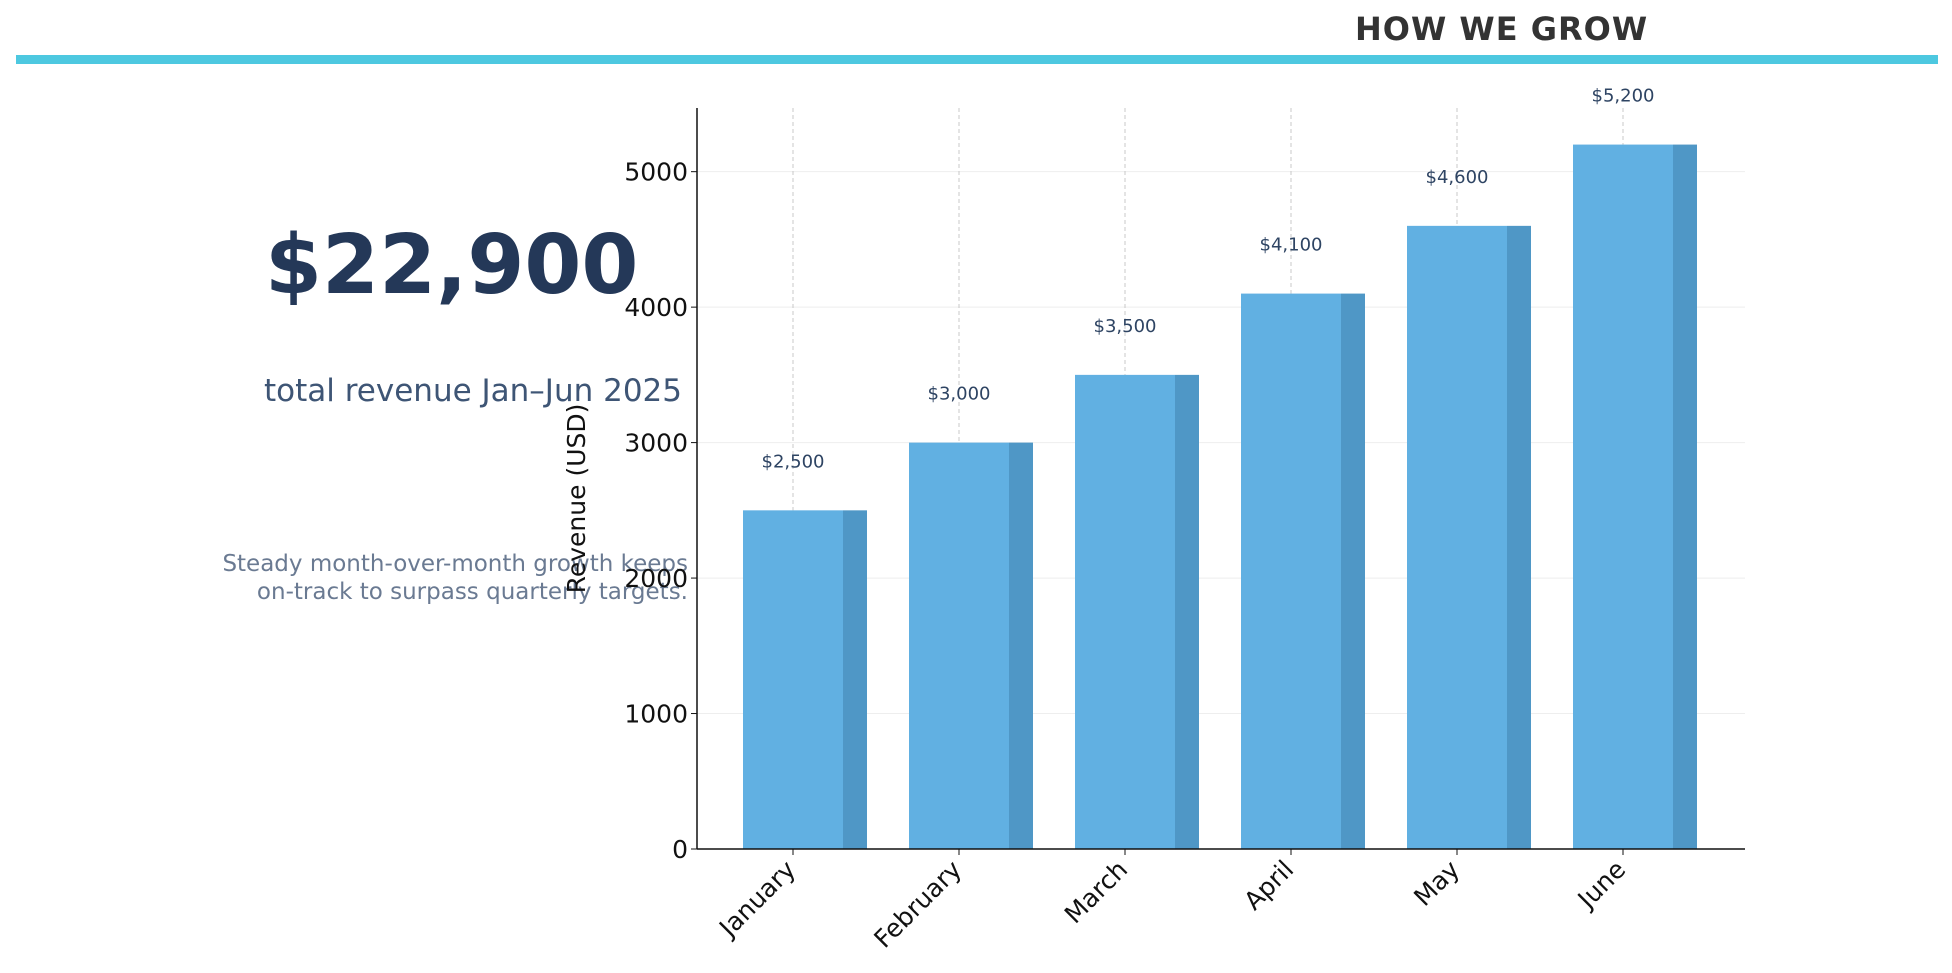 The image size is (1952, 973). Describe the element at coordinates (1623, 96) in the screenshot. I see `data-label: $5,200` at that location.